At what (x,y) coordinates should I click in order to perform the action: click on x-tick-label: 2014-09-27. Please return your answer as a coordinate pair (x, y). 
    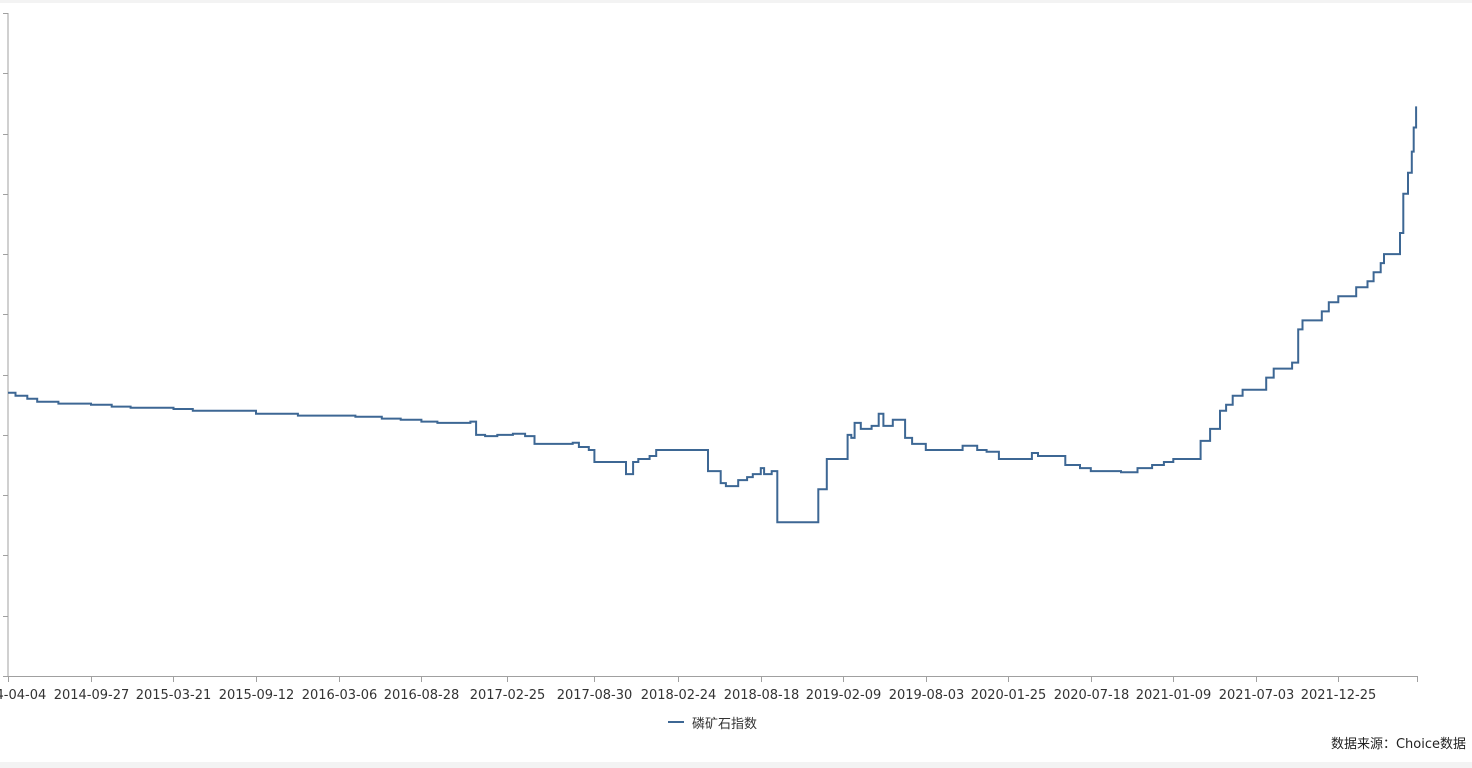
    Looking at the image, I should click on (92, 695).